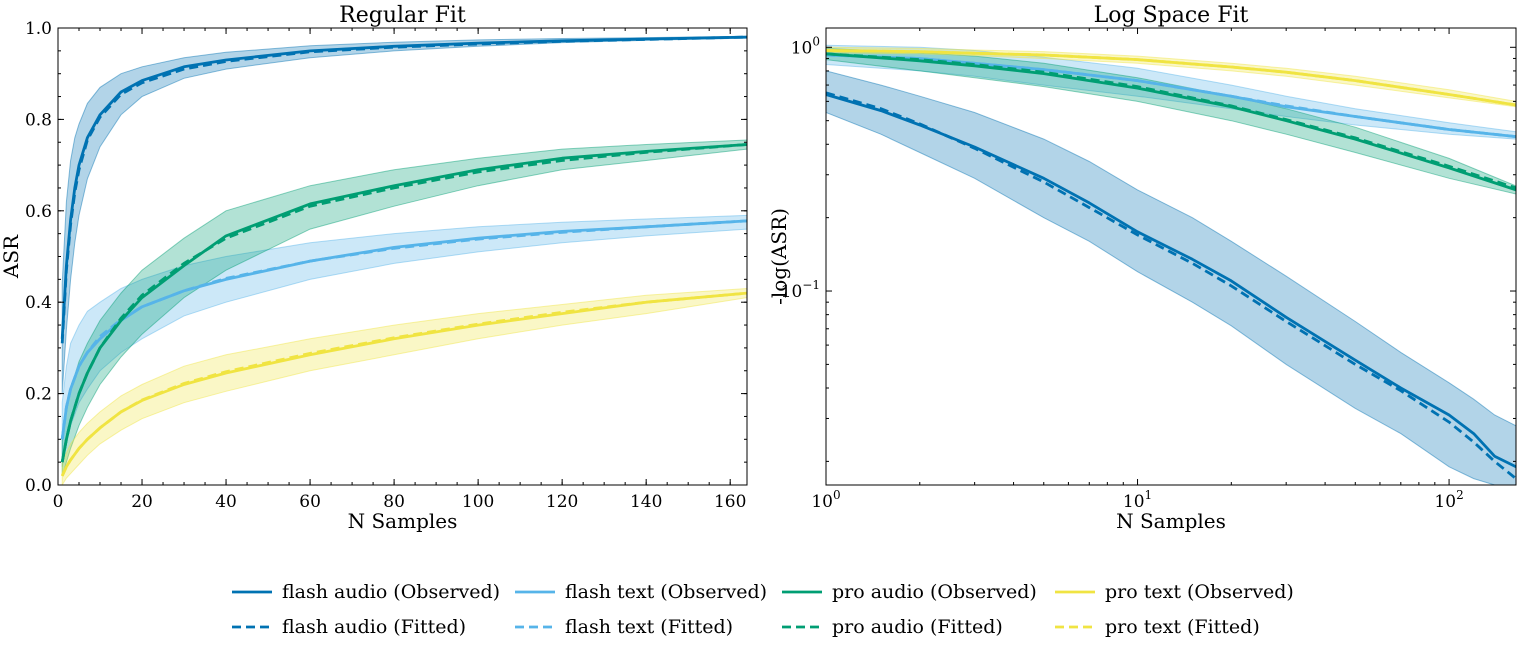  I want to click on x-tick-label: 101, so click(1137, 500).